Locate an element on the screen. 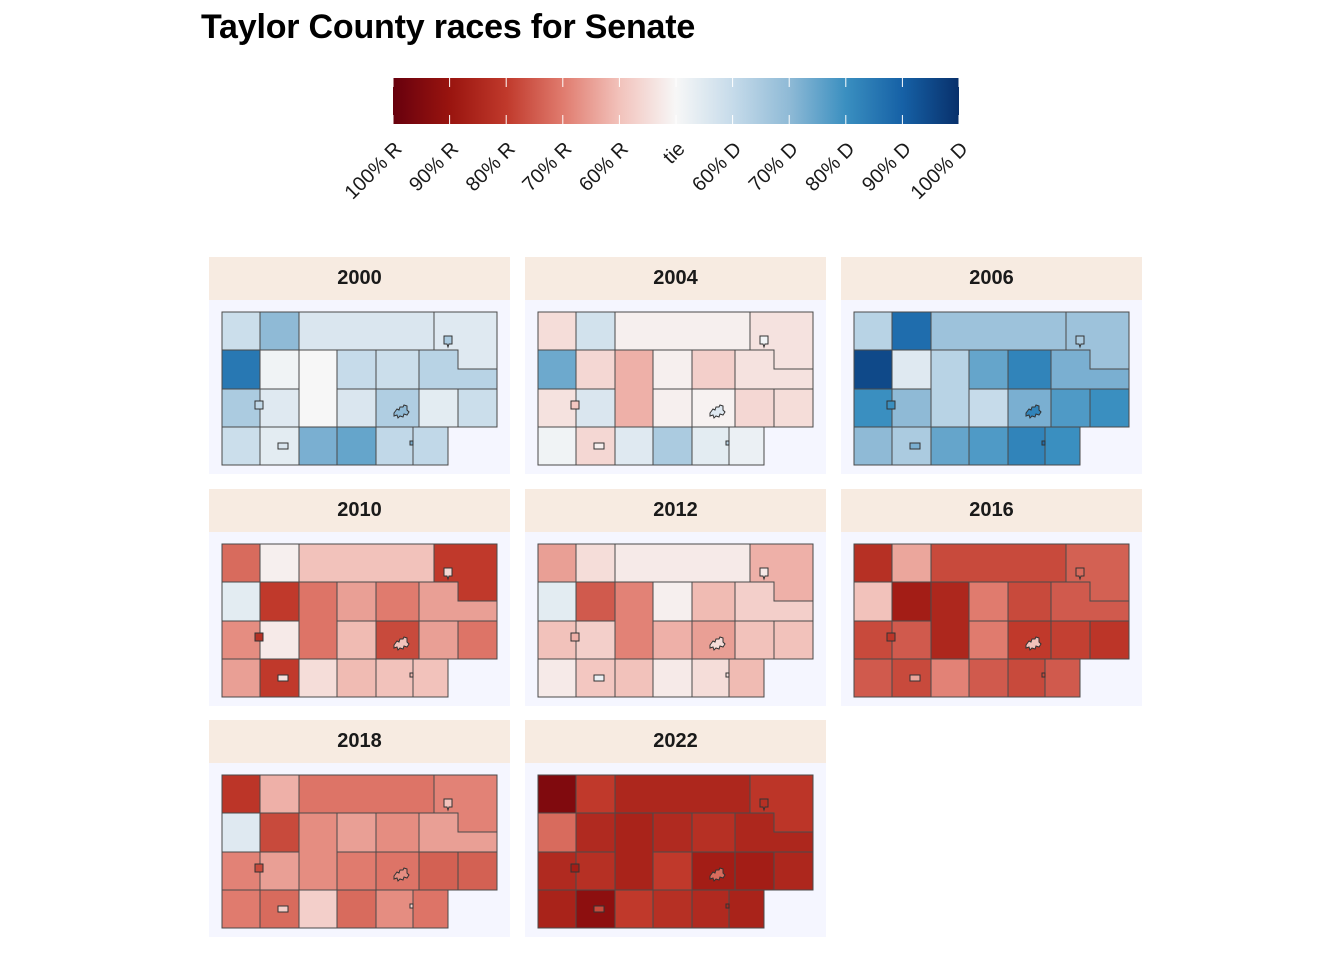  facet-year-label: 2000 is located at coordinates (359, 278).